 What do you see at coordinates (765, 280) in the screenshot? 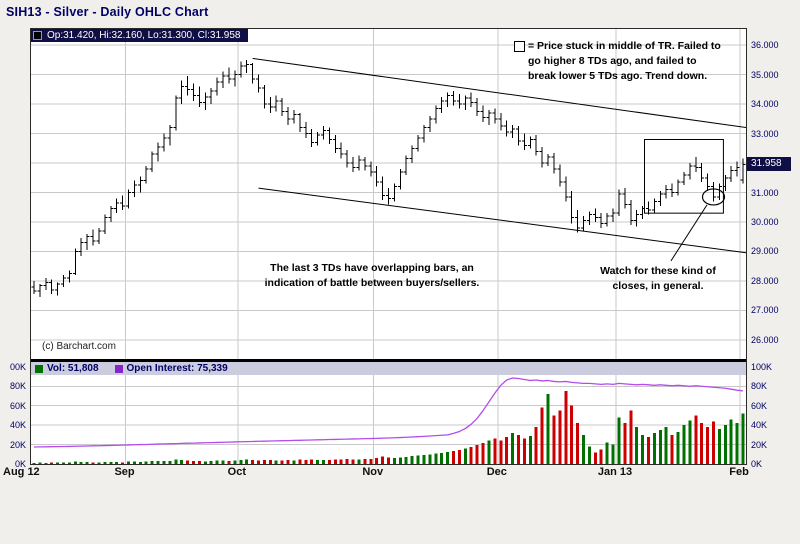
I see `price-axis-label: 28.000` at bounding box center [765, 280].